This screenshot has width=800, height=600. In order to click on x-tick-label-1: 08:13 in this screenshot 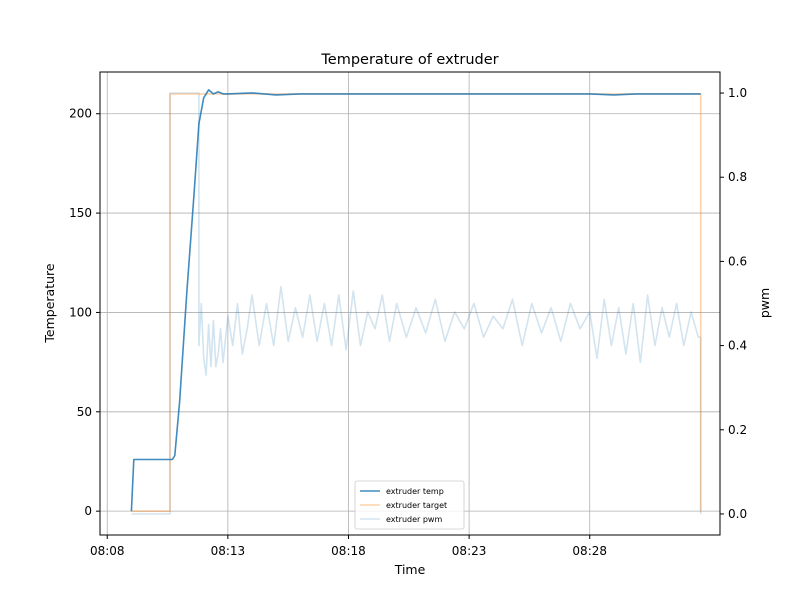, I will do `click(228, 551)`.